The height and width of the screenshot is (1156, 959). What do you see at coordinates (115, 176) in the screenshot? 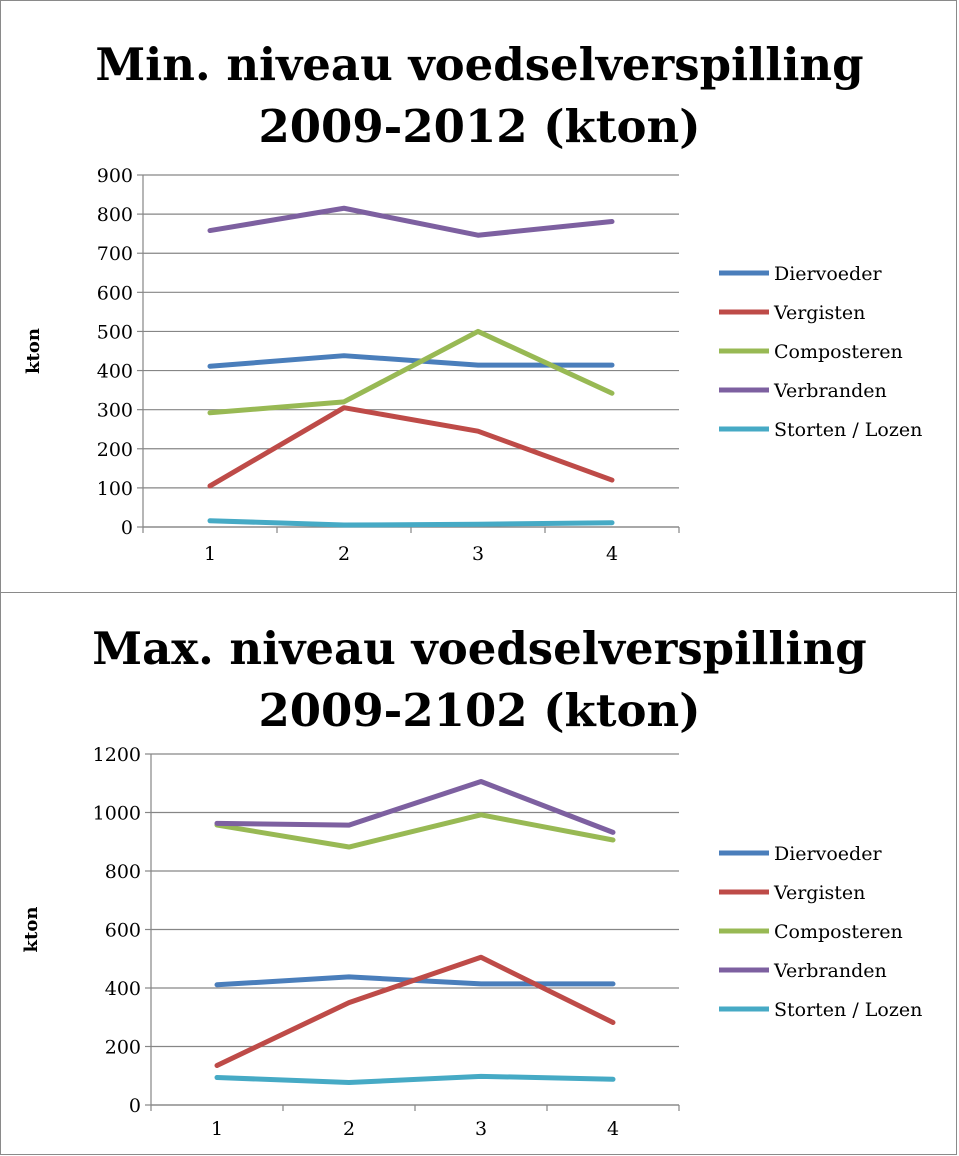
I see `y-tick-label: 900` at bounding box center [115, 176].